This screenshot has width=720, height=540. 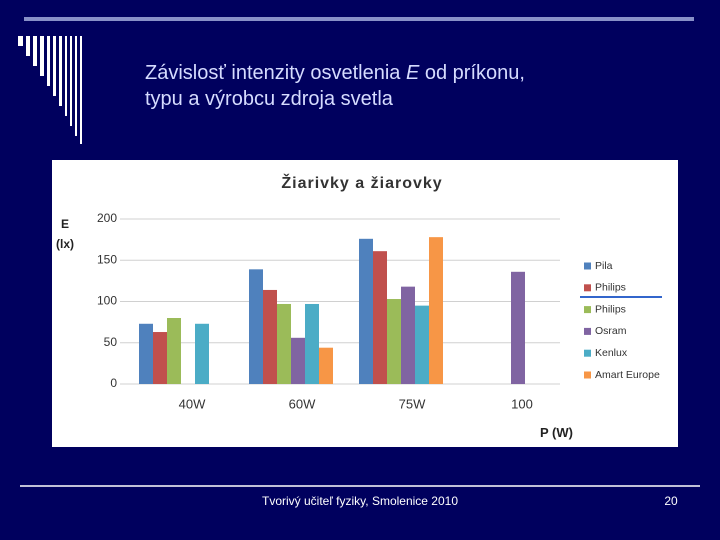 I want to click on y-tick-label: 0, so click(x=113, y=383).